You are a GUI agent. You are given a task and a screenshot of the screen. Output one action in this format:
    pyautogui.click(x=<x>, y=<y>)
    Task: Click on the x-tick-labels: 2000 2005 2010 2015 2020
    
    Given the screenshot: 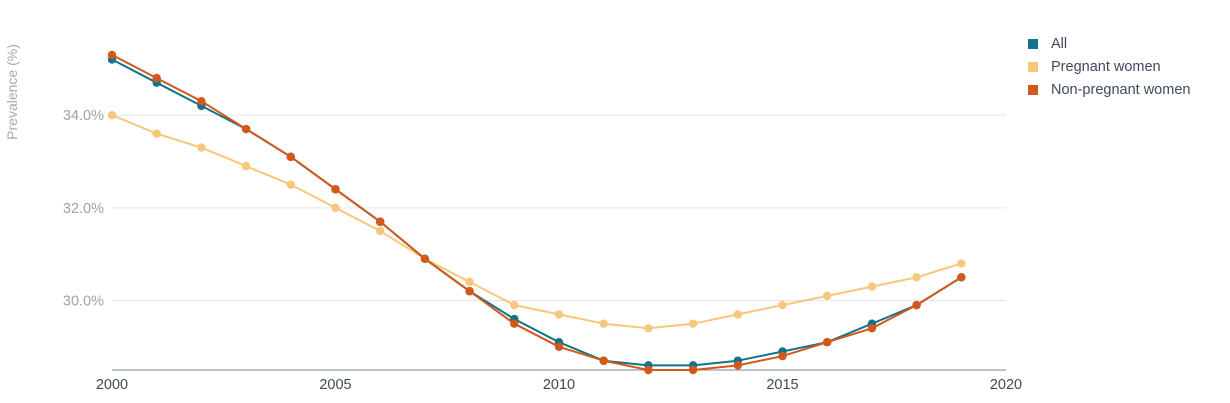 What is the action you would take?
    pyautogui.click(x=559, y=385)
    